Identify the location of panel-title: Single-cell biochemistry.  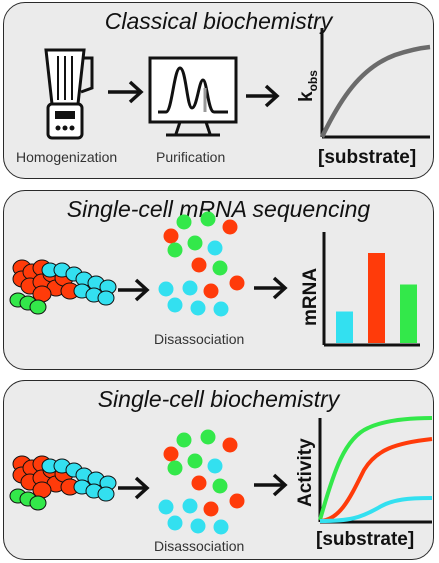
(218, 399).